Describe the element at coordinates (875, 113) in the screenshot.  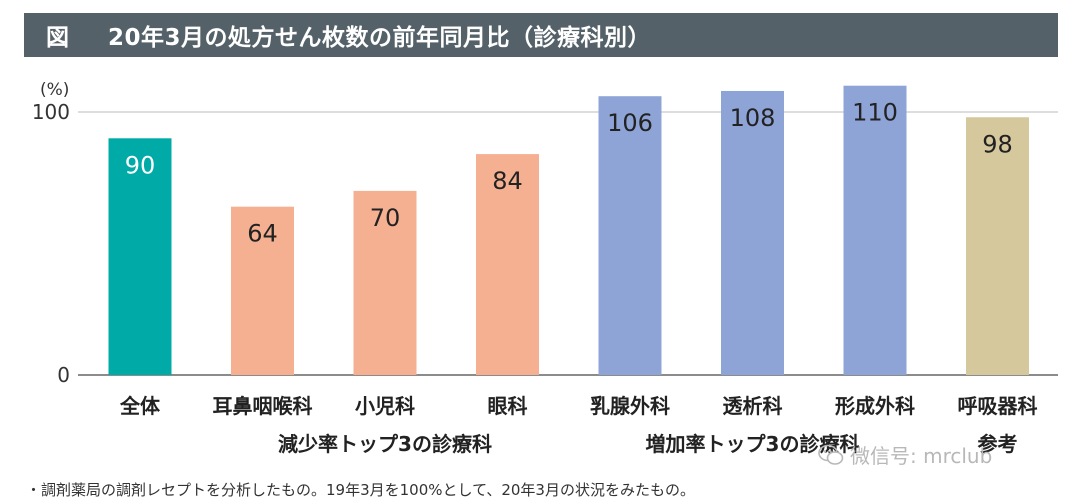
I see `data-label: 110` at that location.